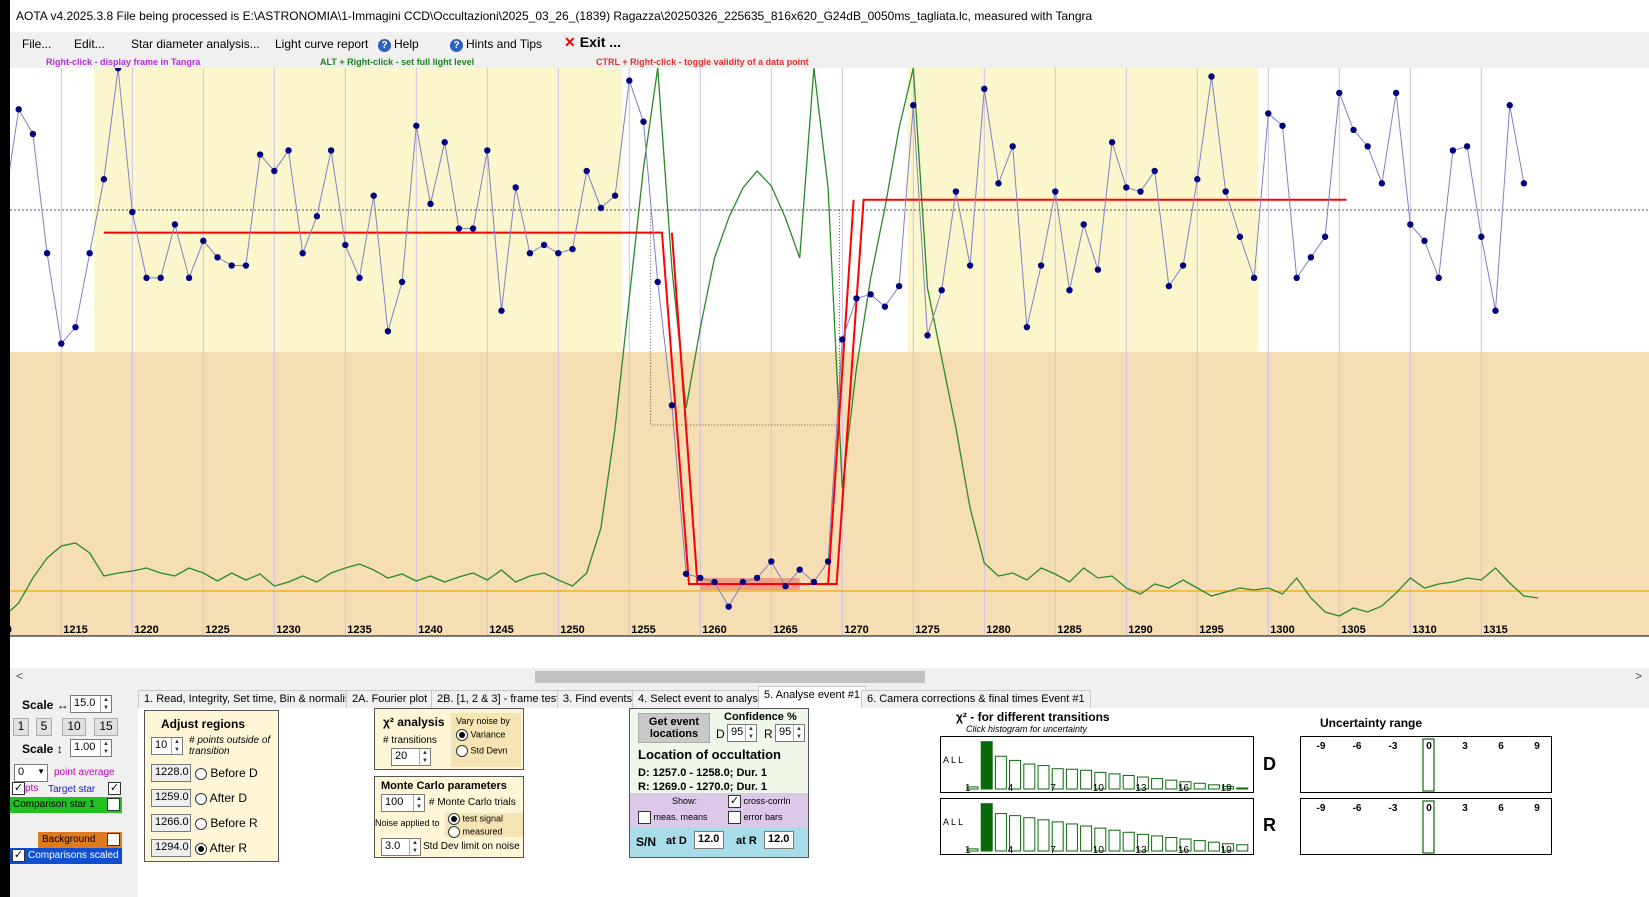 This screenshot has width=1649, height=897. I want to click on chevron-down-icon: ▼, so click(41, 771).